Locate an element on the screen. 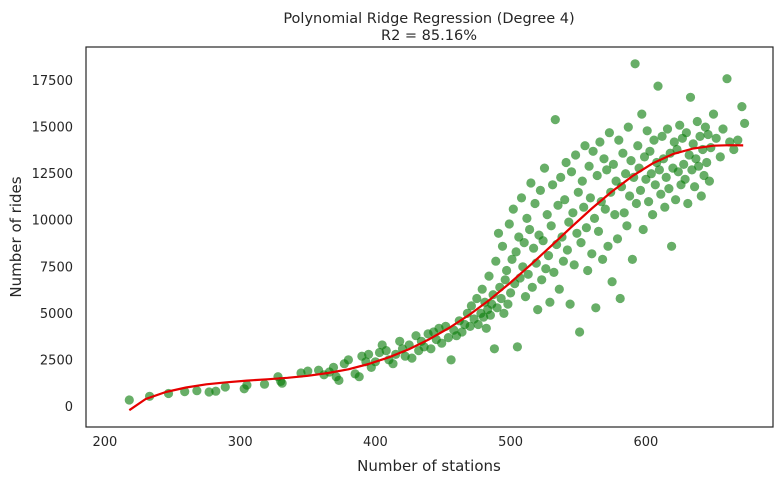  y-tick-label: 15000 is located at coordinates (52, 128).